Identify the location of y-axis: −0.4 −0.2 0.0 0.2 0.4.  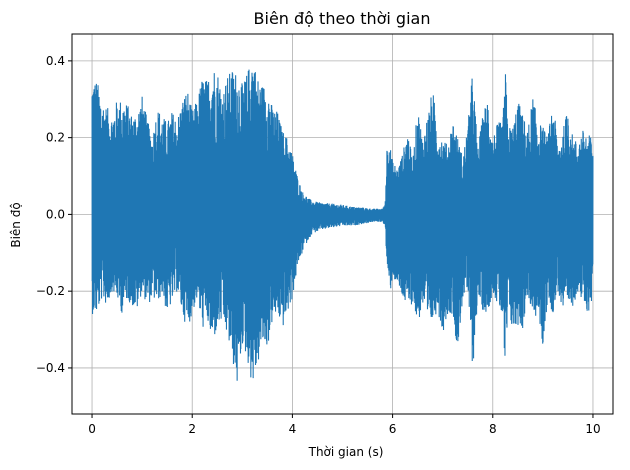
(54, 214).